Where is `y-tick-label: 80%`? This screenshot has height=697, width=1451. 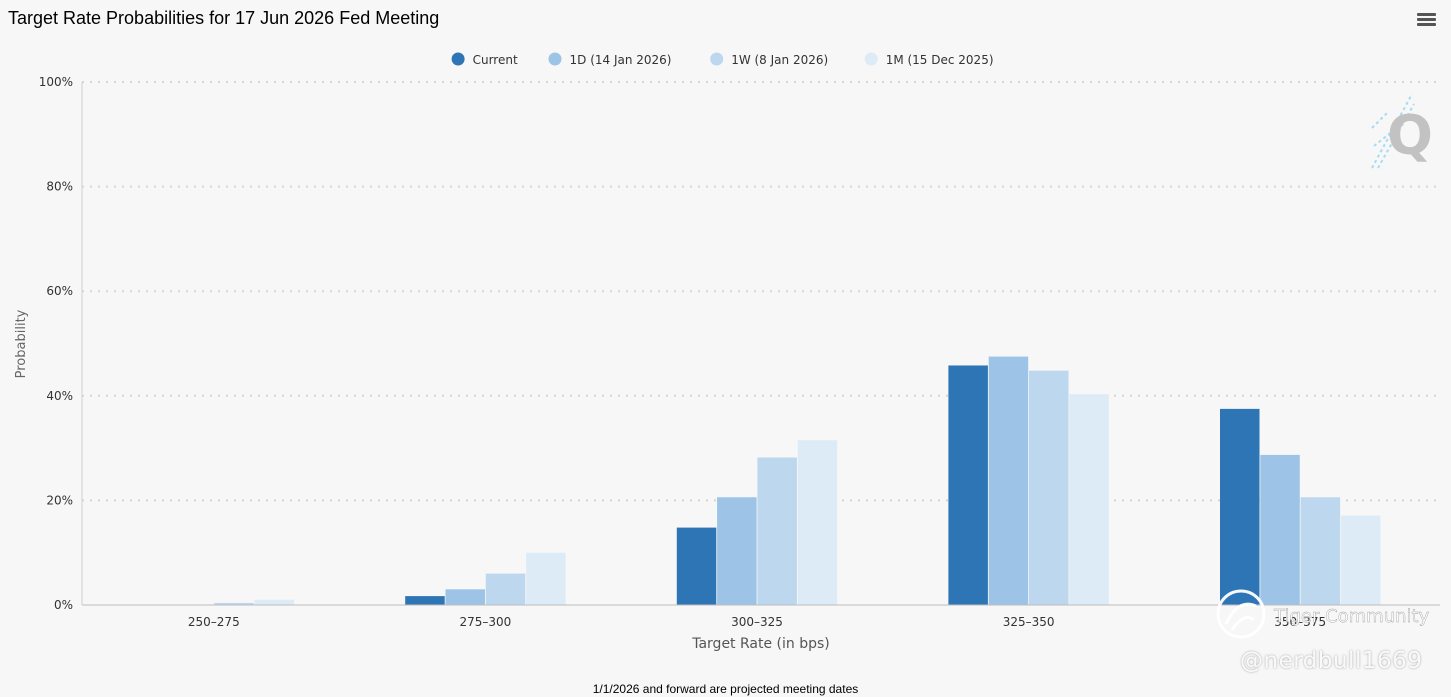 y-tick-label: 80% is located at coordinates (59, 187).